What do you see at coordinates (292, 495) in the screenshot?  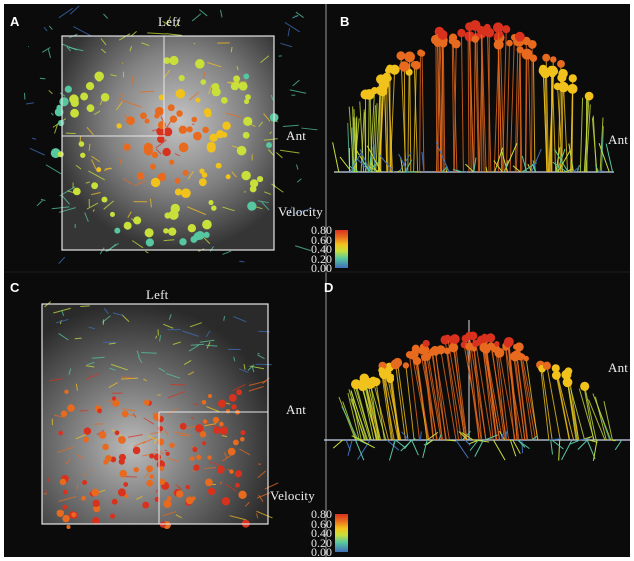 I see `panel-c-velocity-title: Velocity` at bounding box center [292, 495].